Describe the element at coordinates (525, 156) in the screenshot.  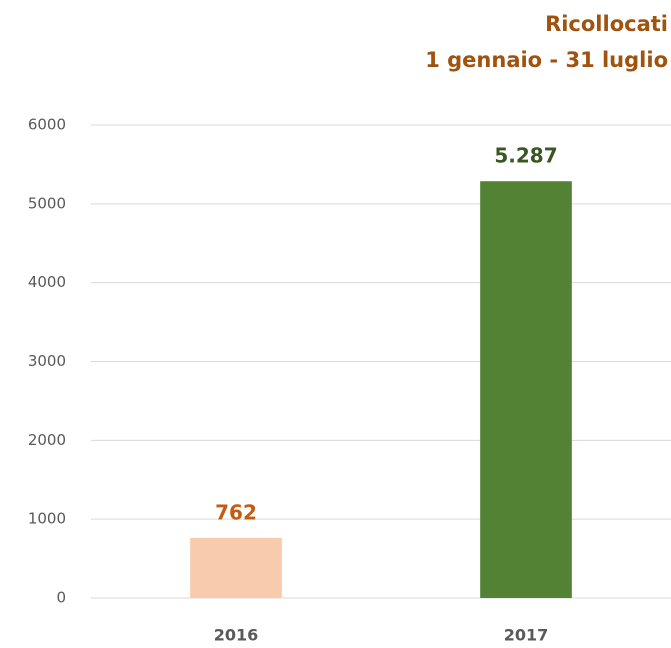
I see `value-label: 5.287` at that location.